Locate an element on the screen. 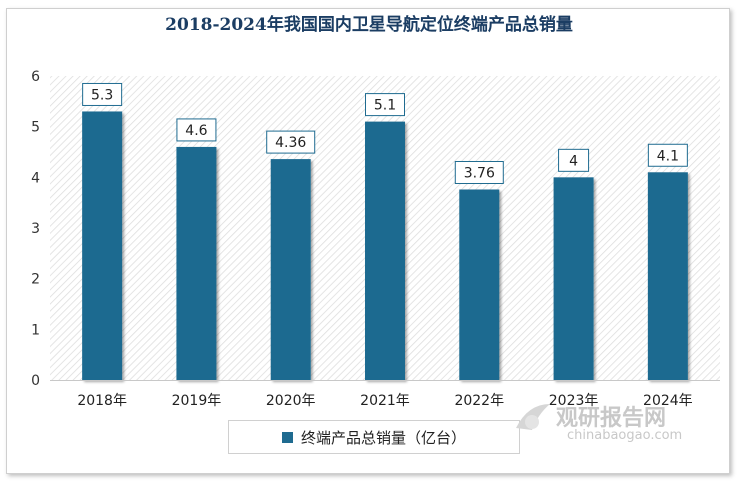 Image resolution: width=738 pixels, height=483 pixels. data-label: 4 is located at coordinates (573, 161).